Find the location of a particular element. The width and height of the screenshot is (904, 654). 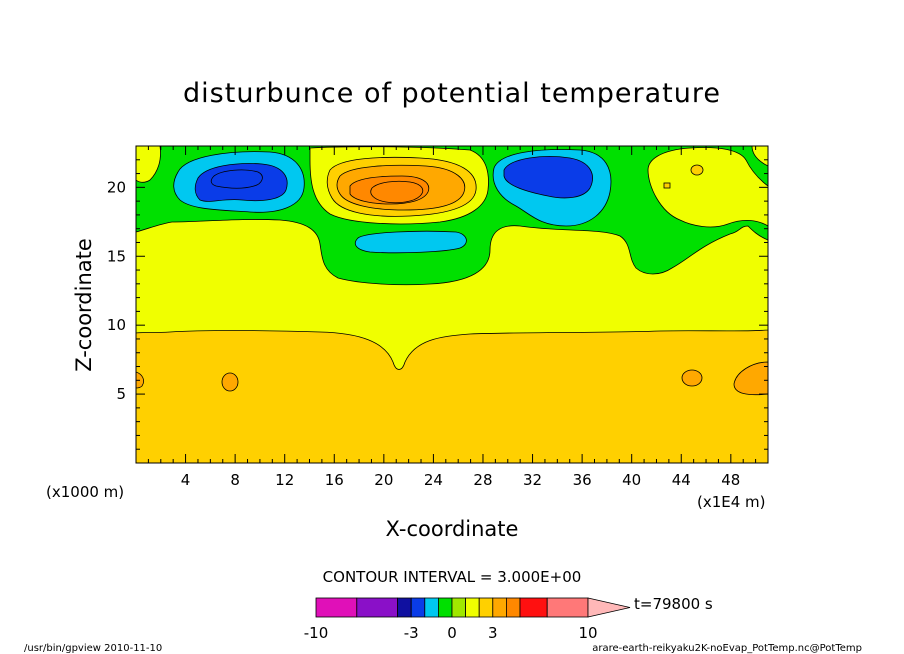

chart-title: disturbunce of potential temperature is located at coordinates (452, 93).